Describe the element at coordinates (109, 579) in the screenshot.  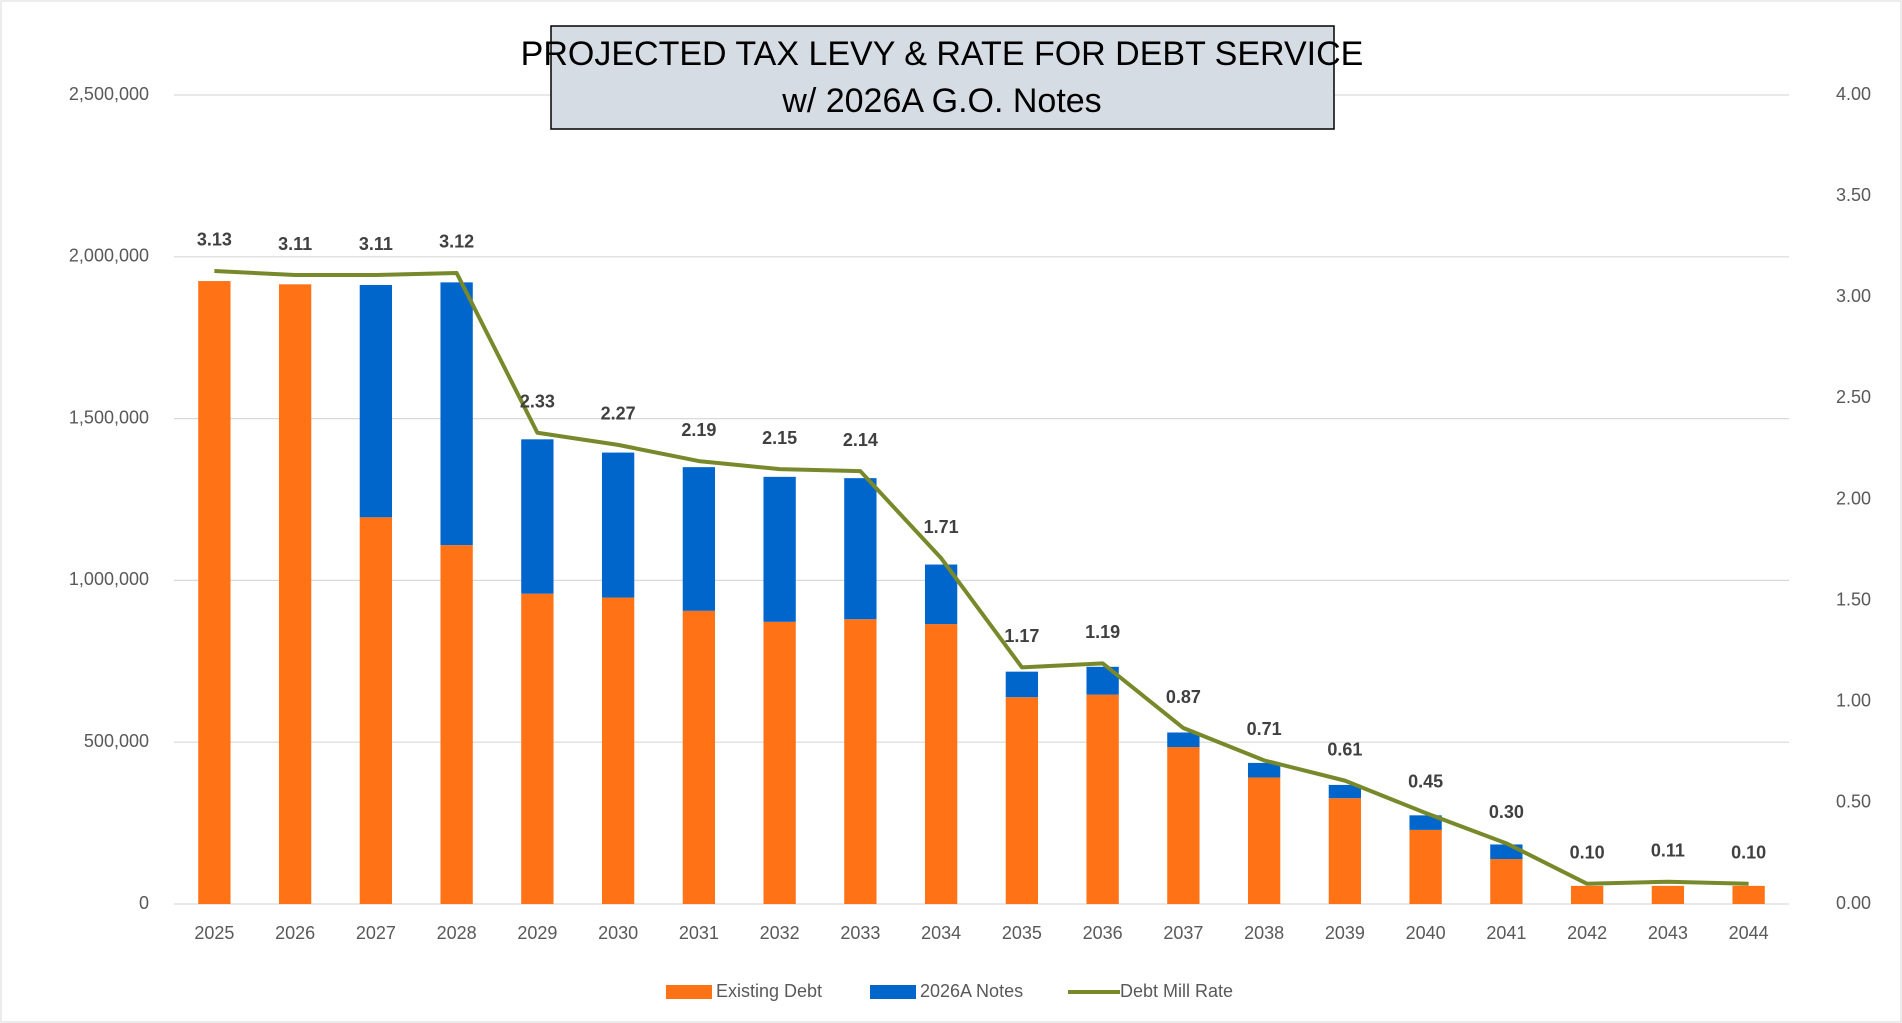
I see `y-tick-label: 1,000,000` at that location.